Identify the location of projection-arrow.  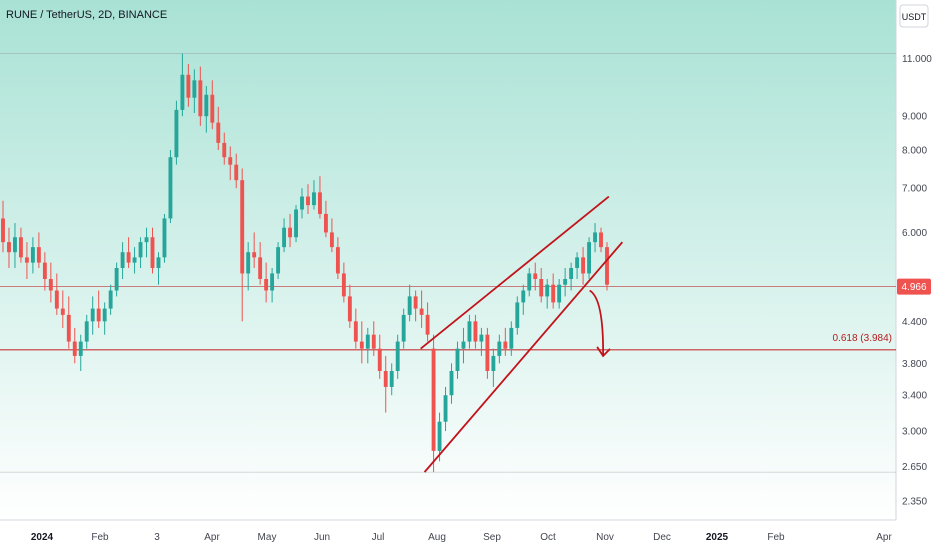
(596, 322).